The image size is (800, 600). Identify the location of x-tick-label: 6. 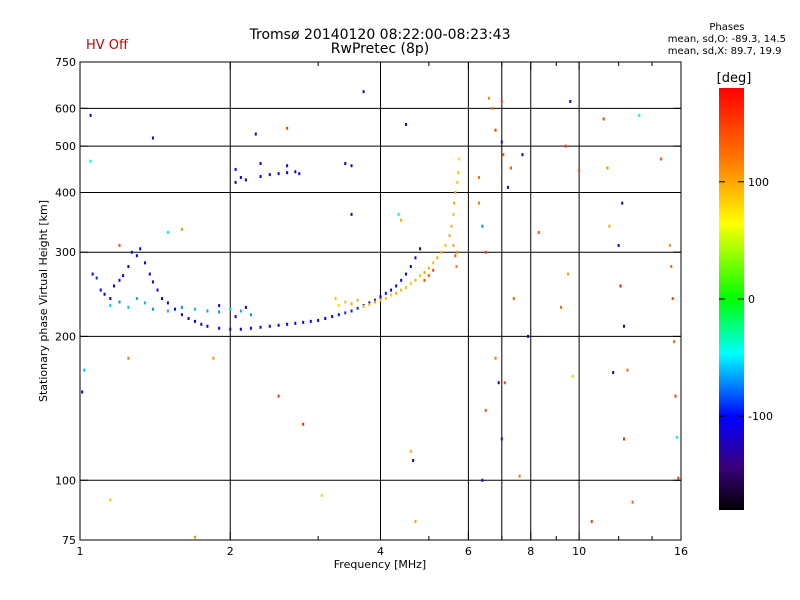
(468, 551).